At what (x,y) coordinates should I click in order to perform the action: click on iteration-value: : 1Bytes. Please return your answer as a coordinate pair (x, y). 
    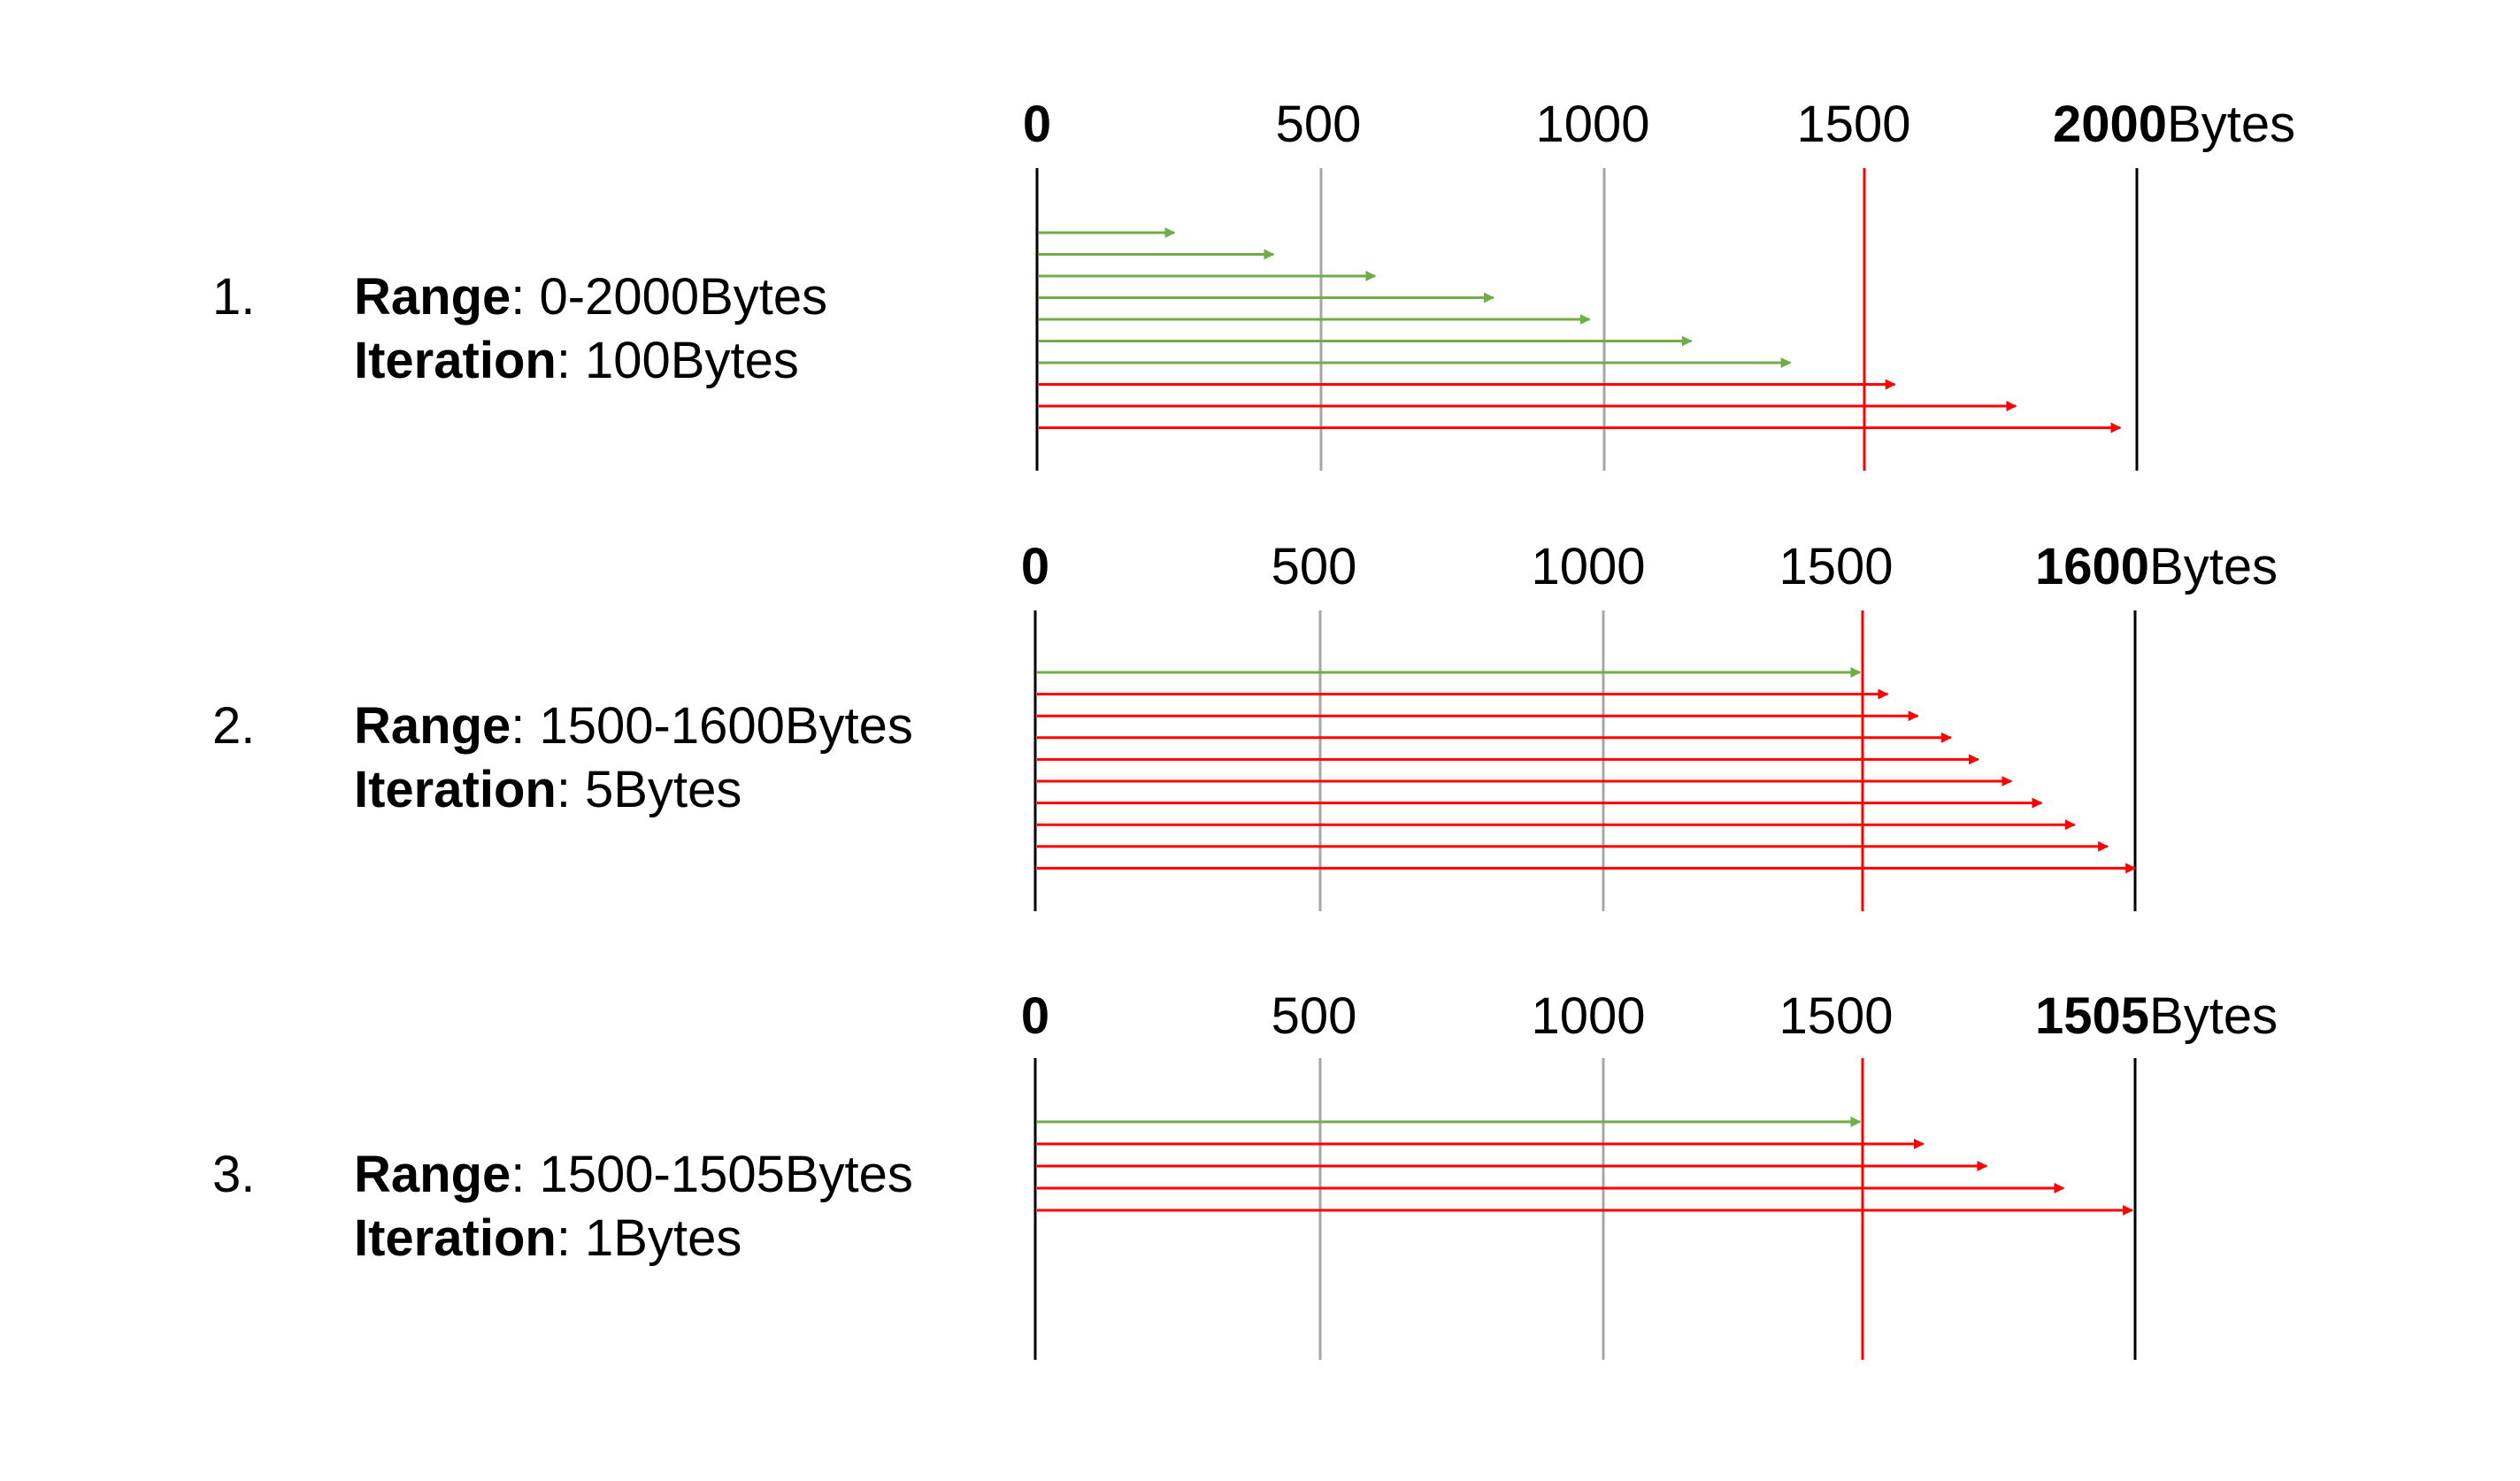
    Looking at the image, I should click on (649, 1238).